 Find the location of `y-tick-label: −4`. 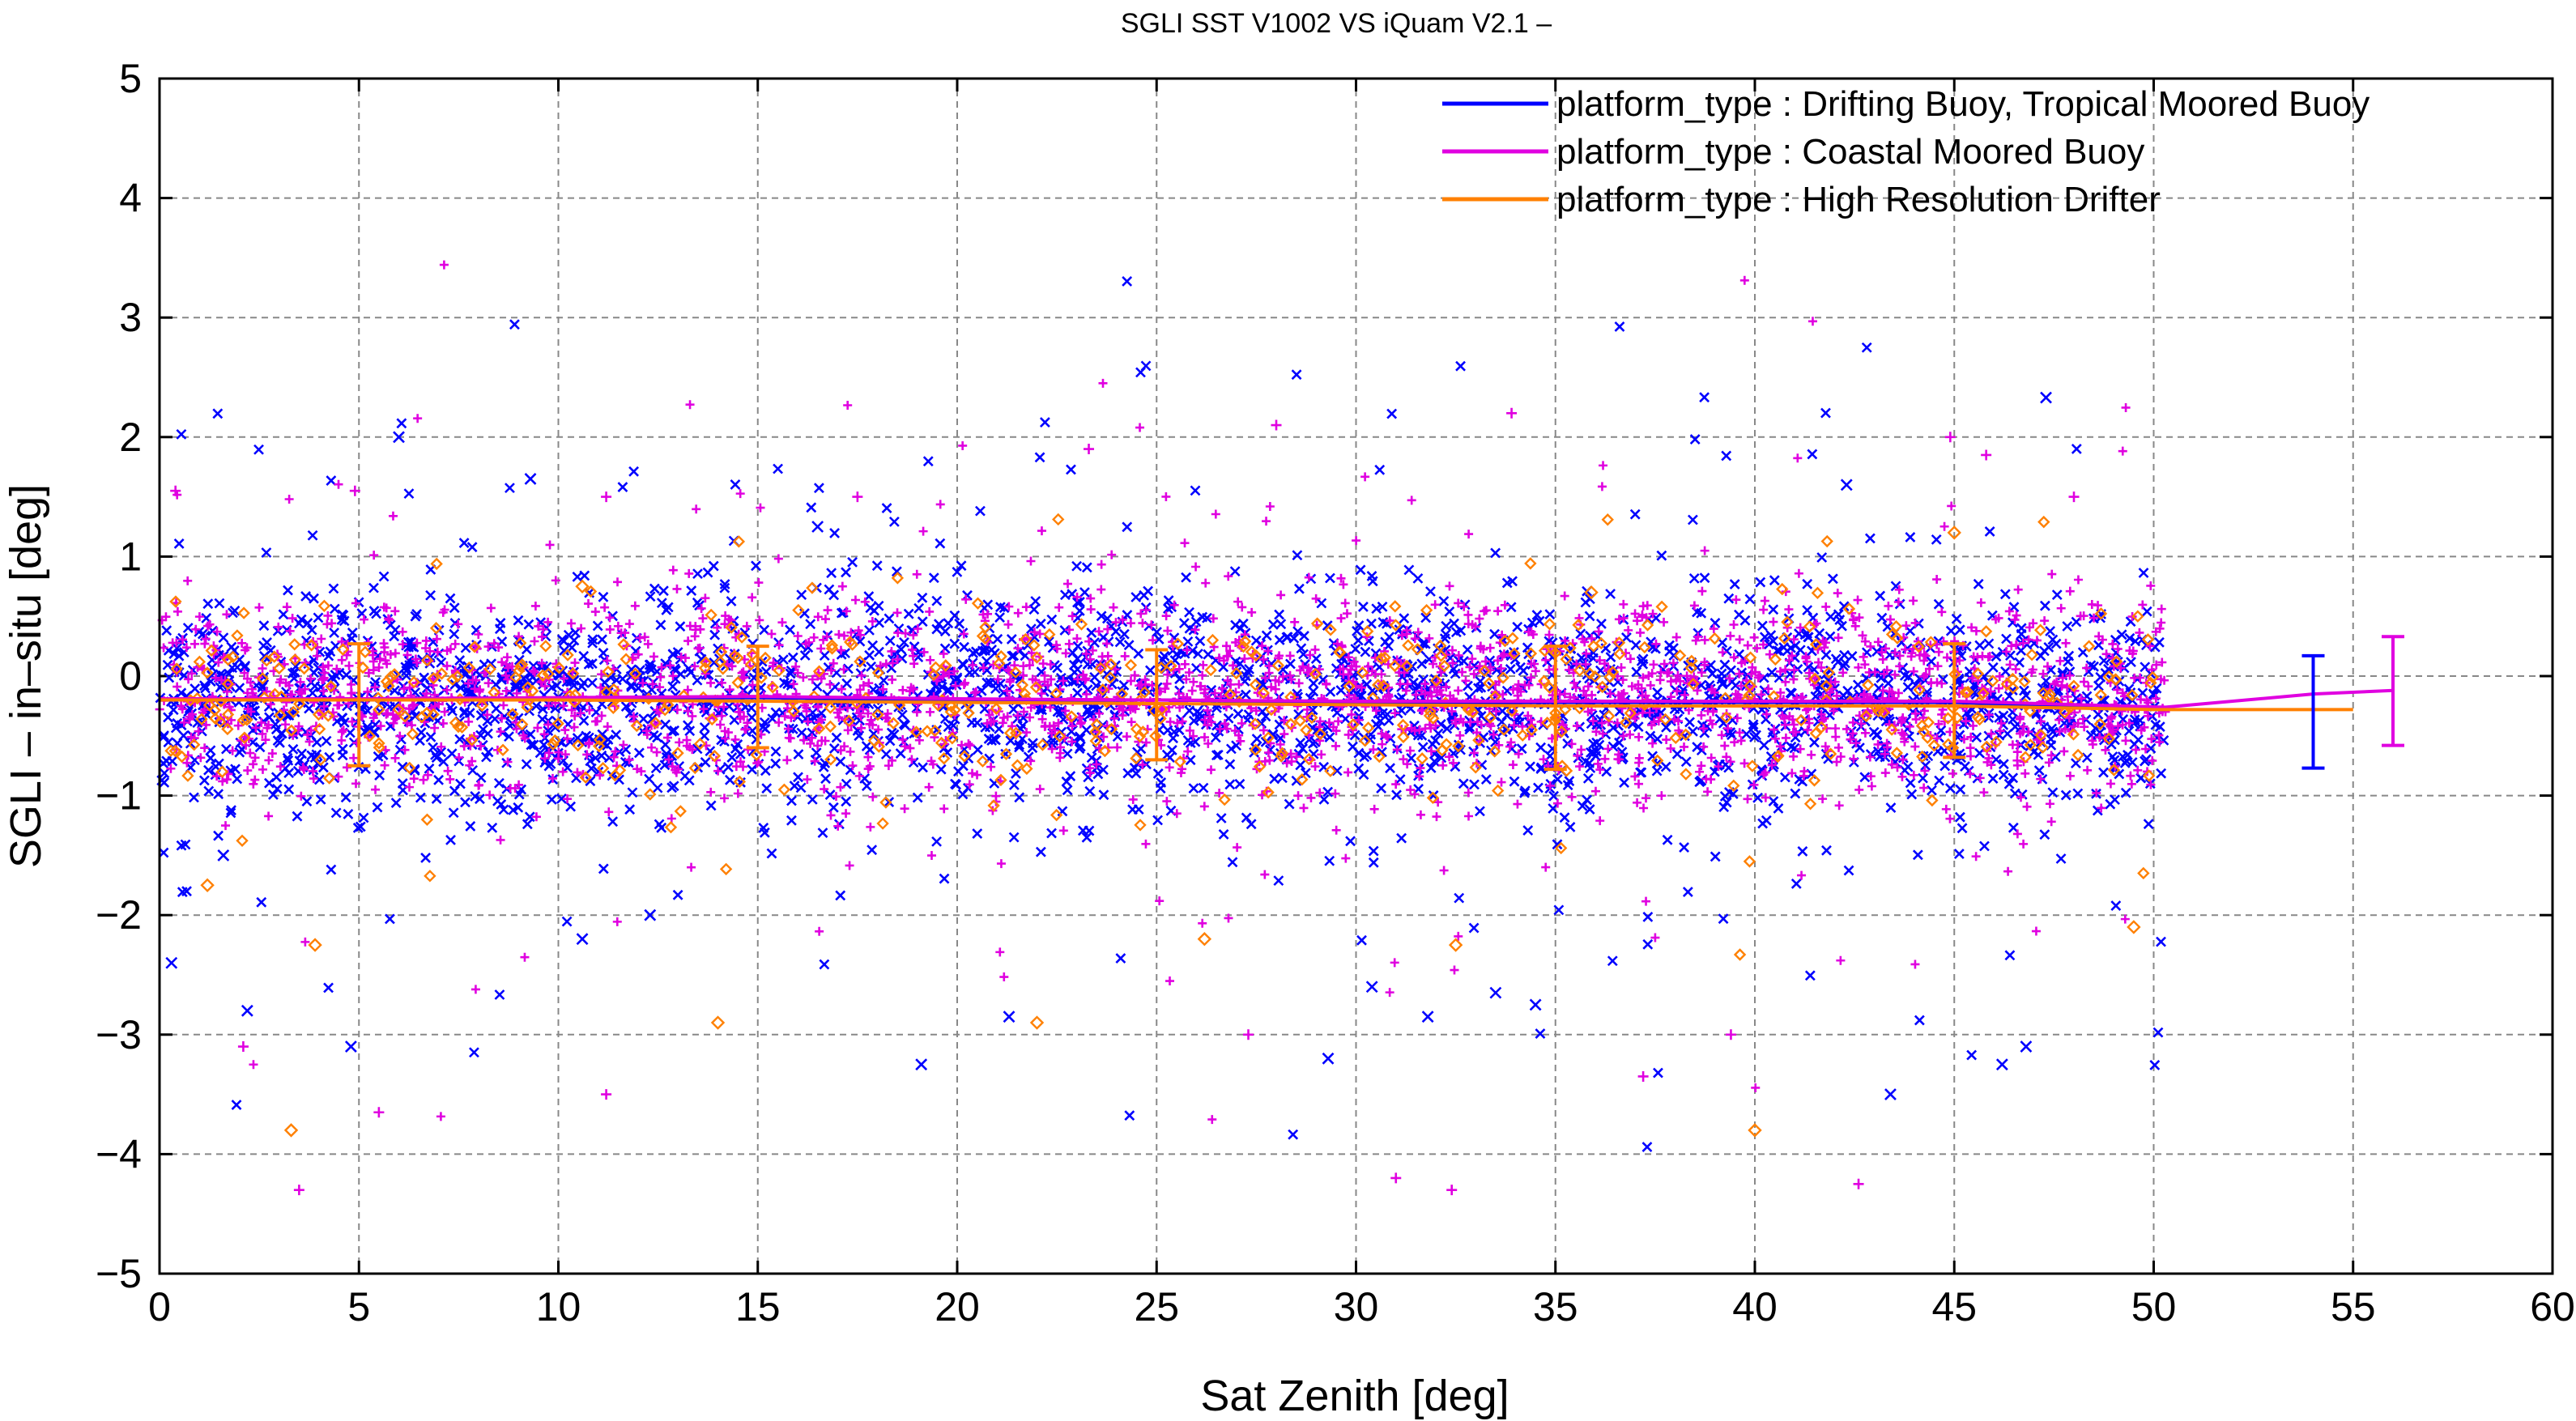

y-tick-label: −4 is located at coordinates (119, 1153).